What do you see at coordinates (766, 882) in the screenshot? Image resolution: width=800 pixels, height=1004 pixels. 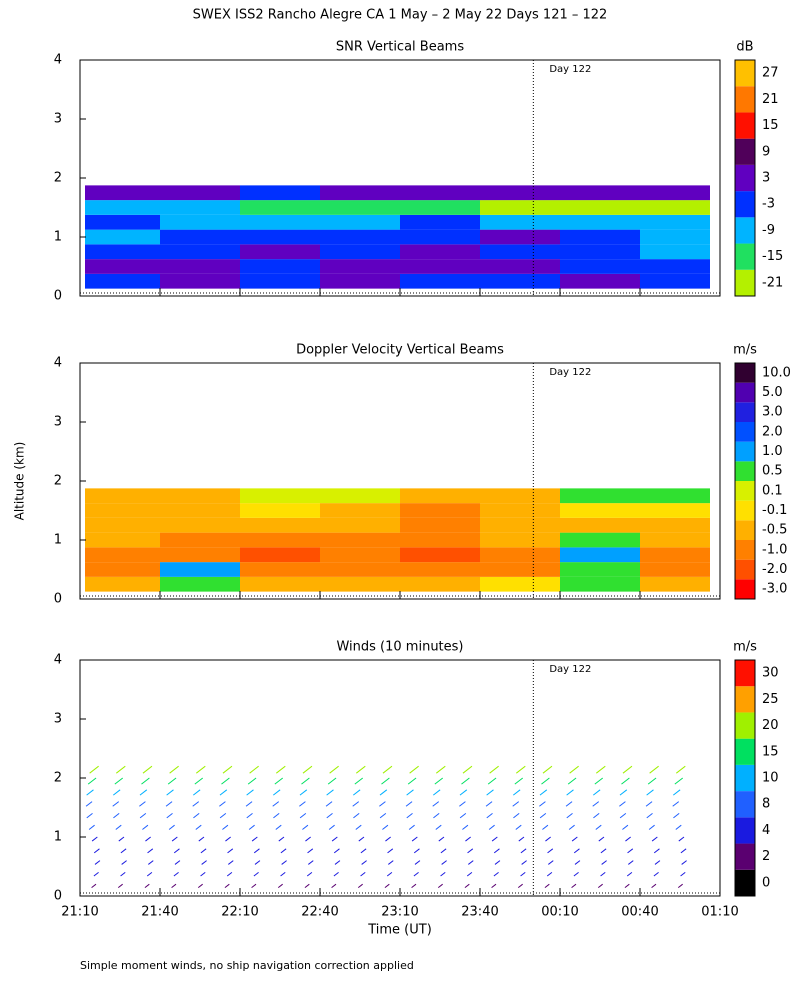 I see `colorbar-label: 0` at bounding box center [766, 882].